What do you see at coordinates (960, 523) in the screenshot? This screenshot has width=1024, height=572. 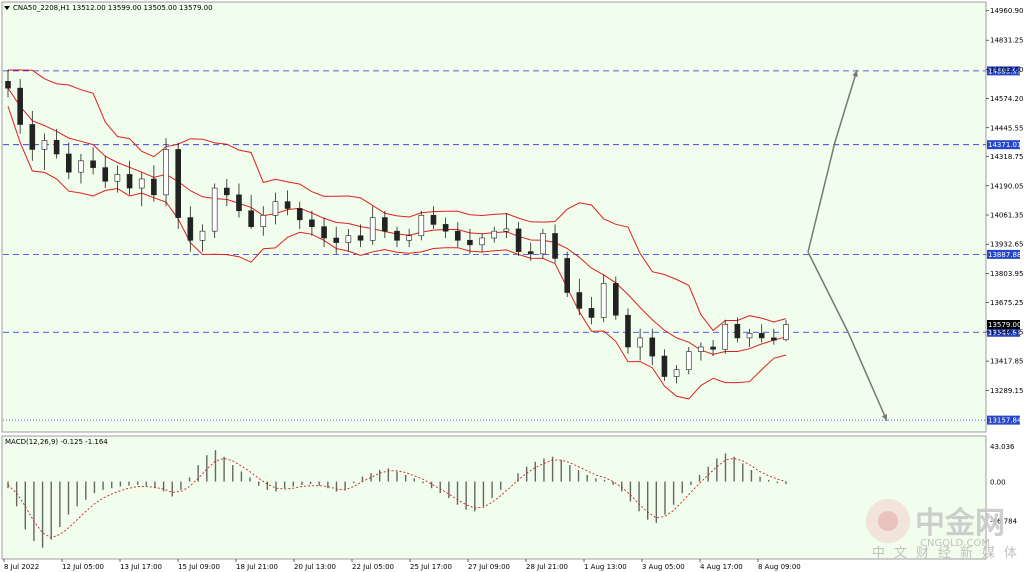 I see `watermark-brand: 中金网` at bounding box center [960, 523].